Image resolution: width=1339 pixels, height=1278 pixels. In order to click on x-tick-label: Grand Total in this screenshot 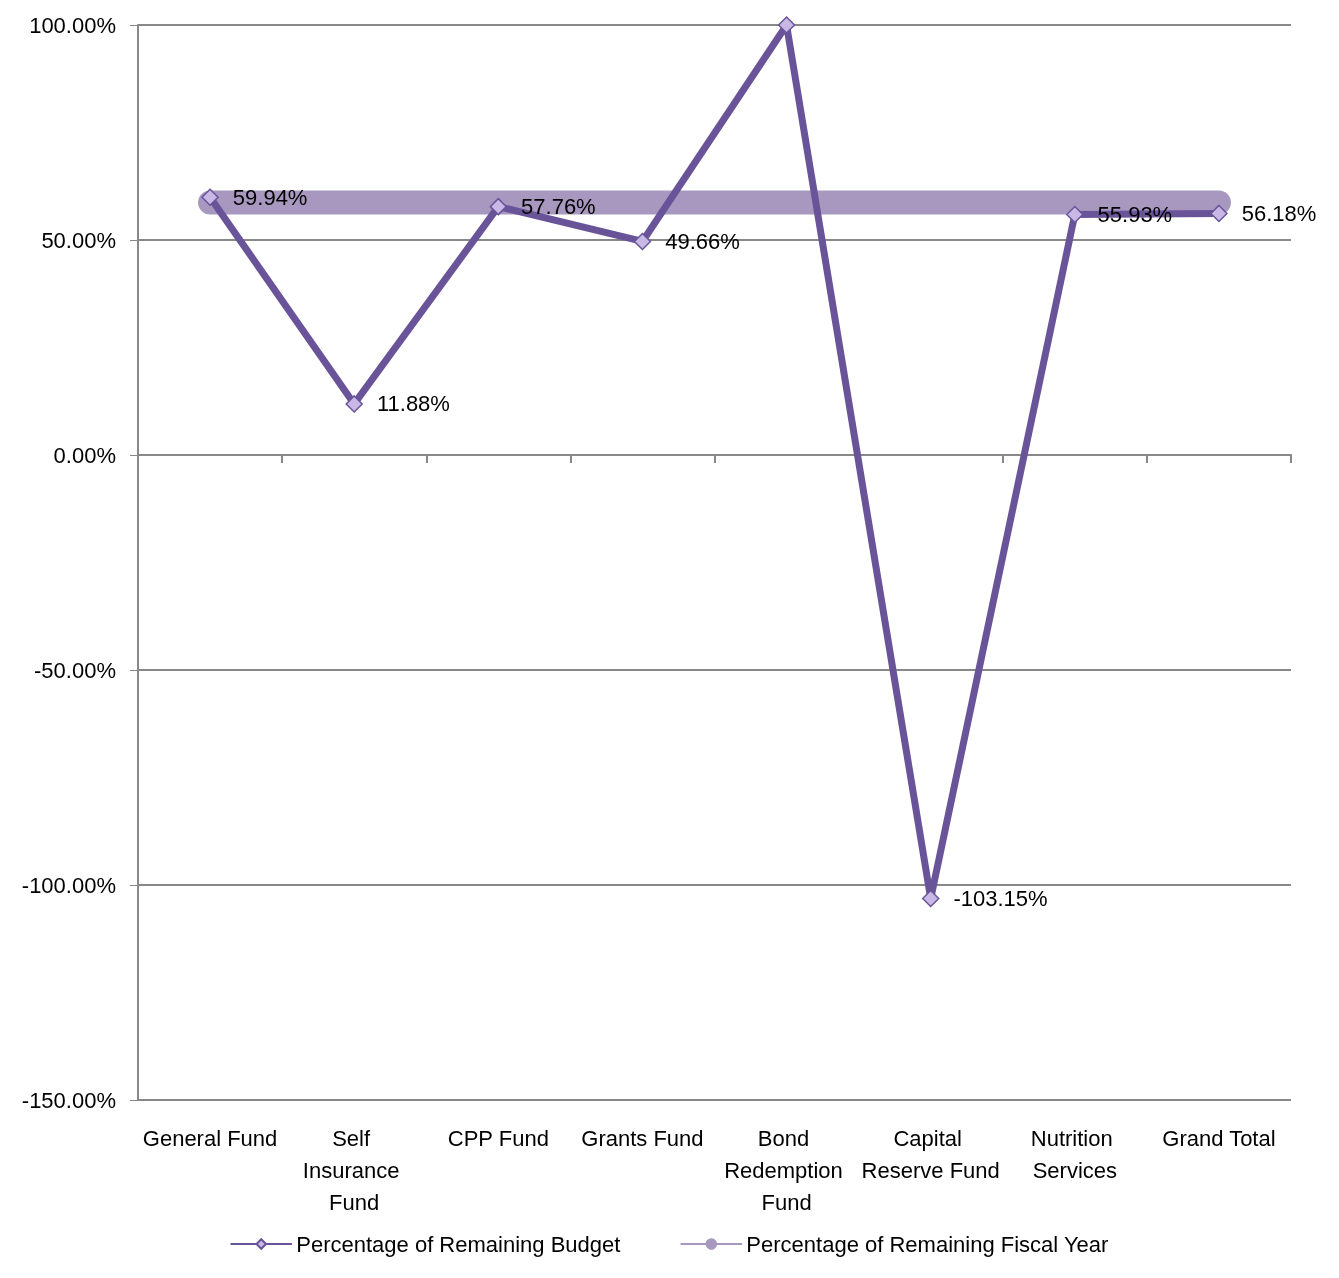, I will do `click(1219, 1138)`.